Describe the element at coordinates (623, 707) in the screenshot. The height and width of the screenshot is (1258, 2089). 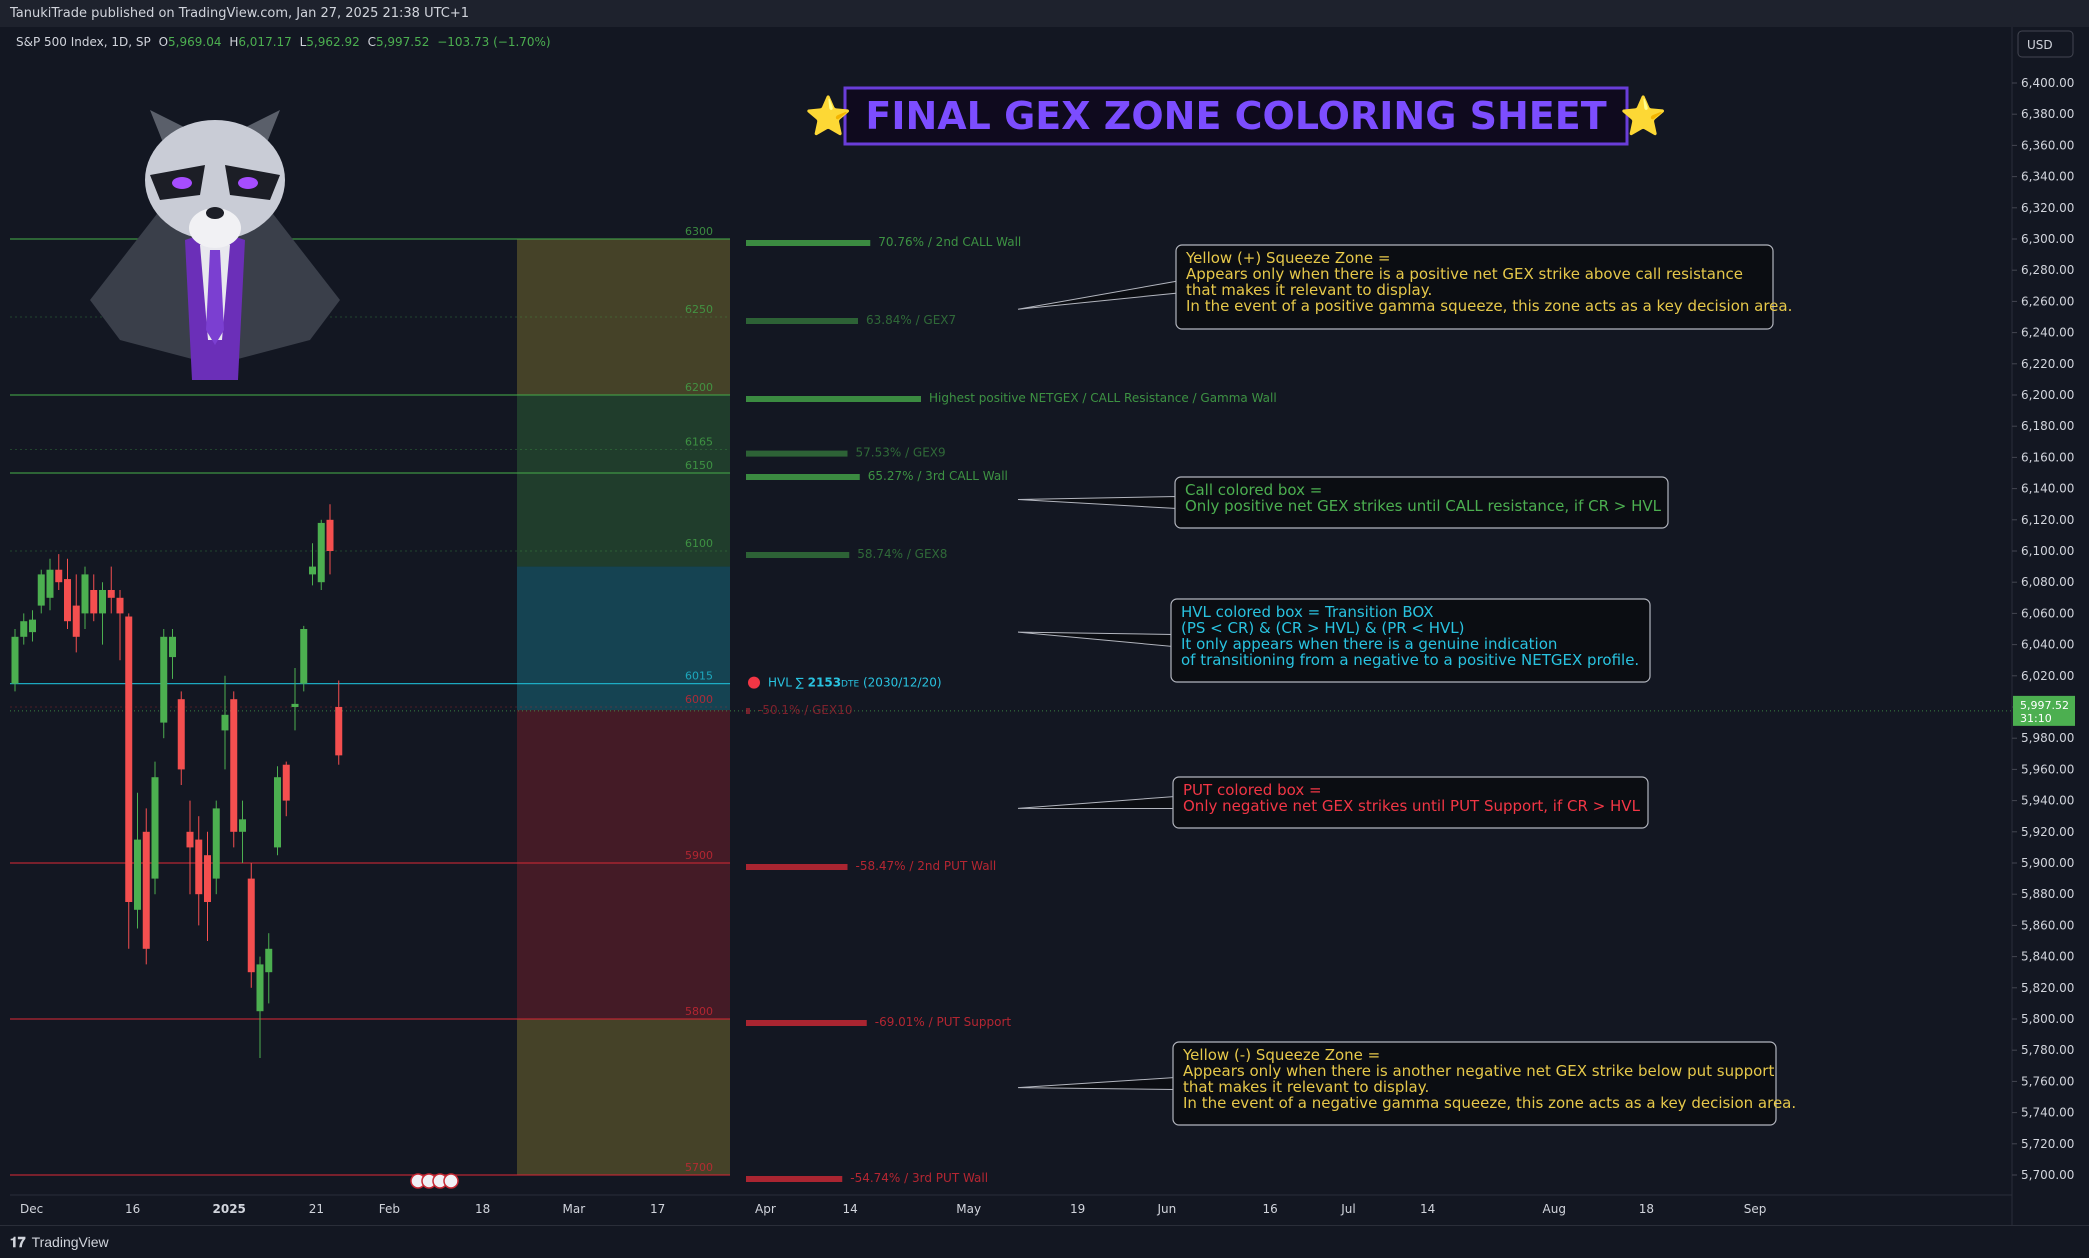
I see `gex-zones` at that location.